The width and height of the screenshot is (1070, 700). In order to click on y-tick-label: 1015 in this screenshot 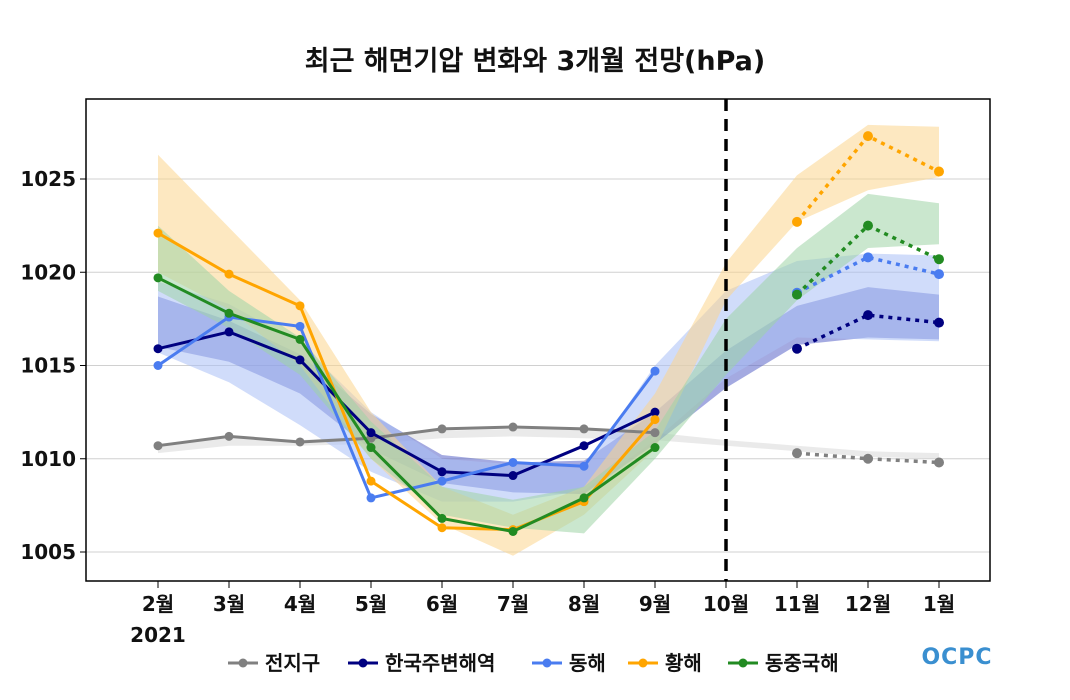, I will do `click(48, 366)`.